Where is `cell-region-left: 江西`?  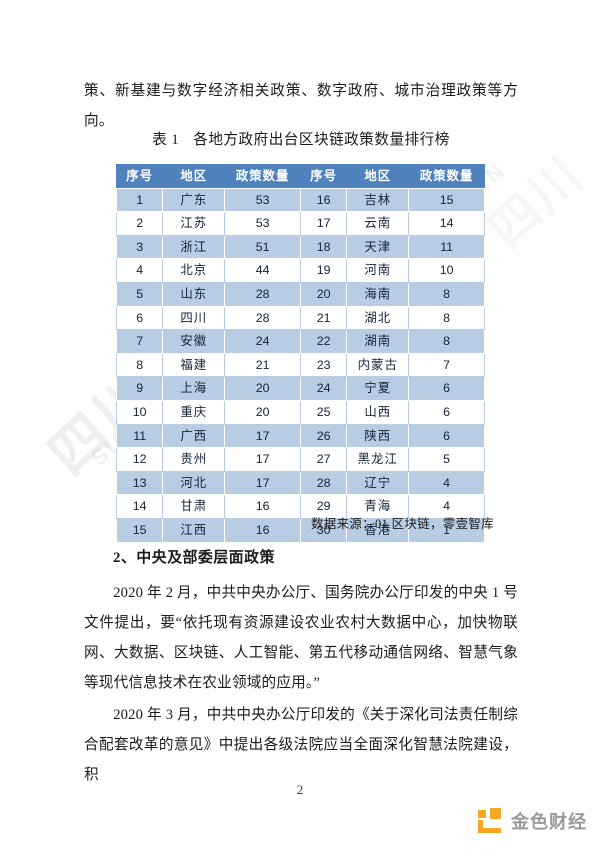
cell-region-left: 江西 is located at coordinates (194, 530).